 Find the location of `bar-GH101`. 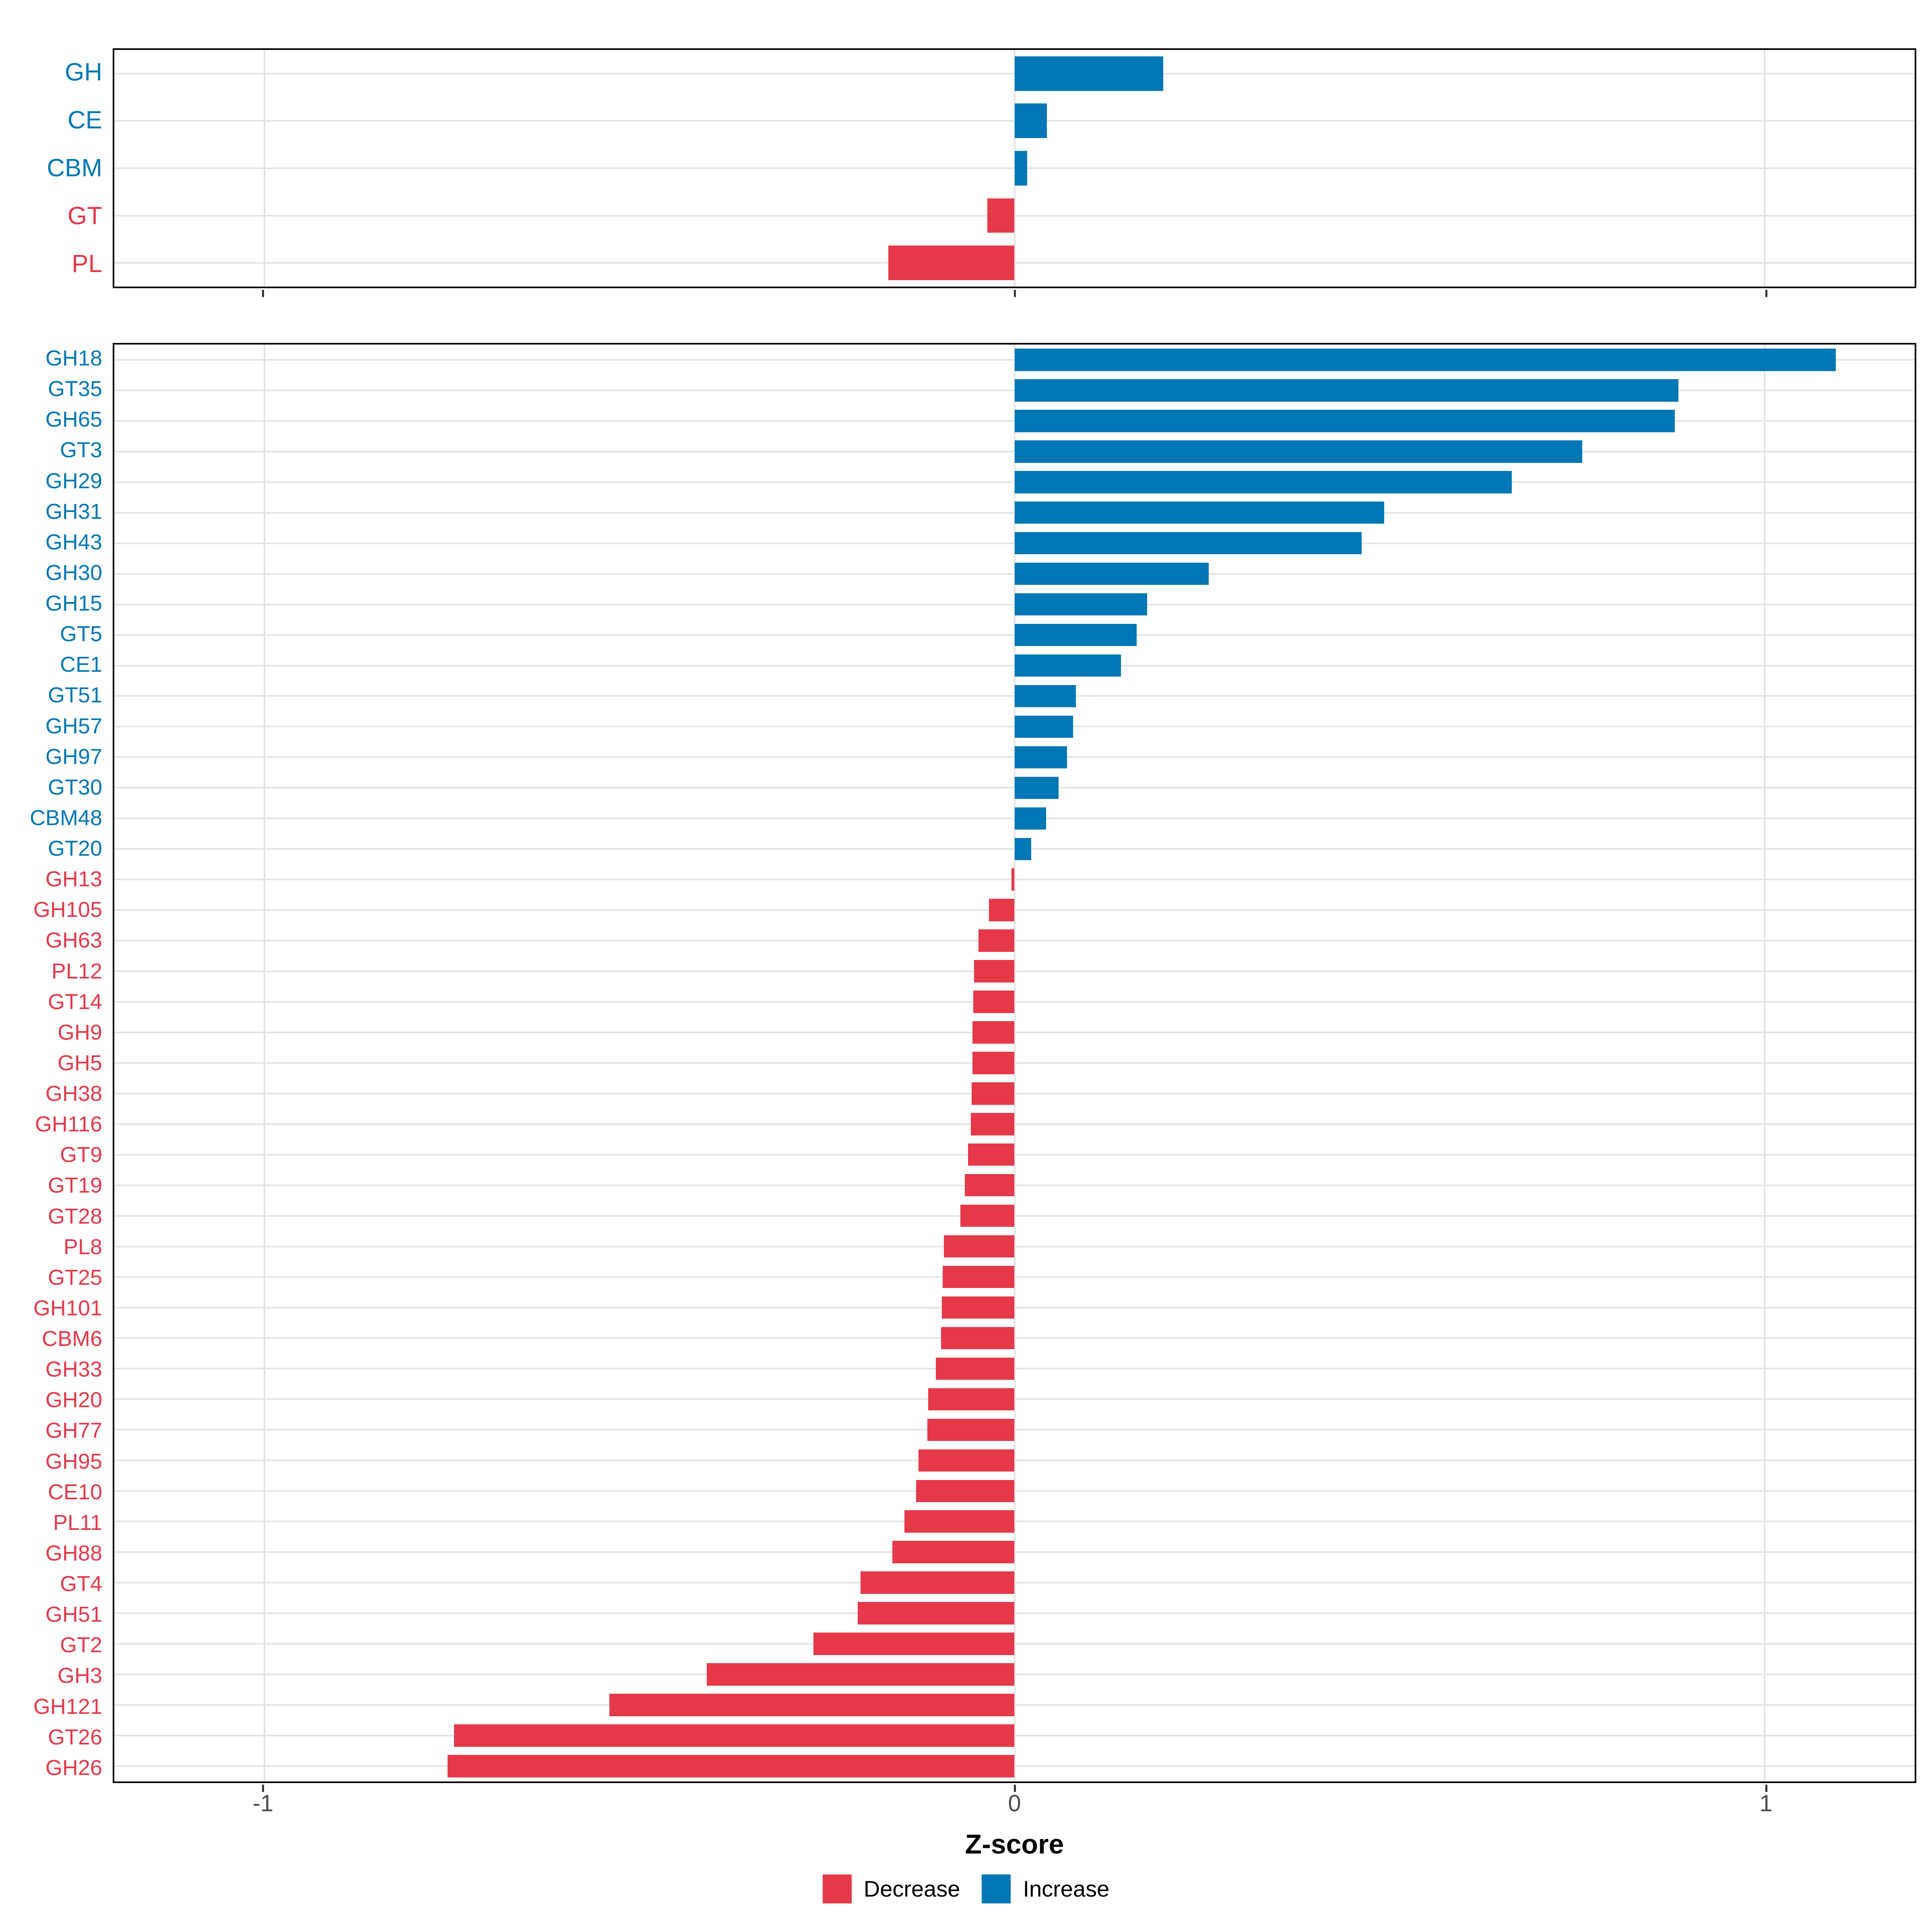

bar-GH101 is located at coordinates (978, 1307).